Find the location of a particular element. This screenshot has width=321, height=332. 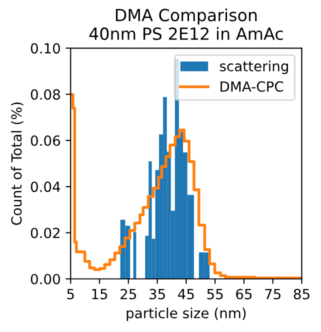

x-tick-label: 15 is located at coordinates (100, 294).